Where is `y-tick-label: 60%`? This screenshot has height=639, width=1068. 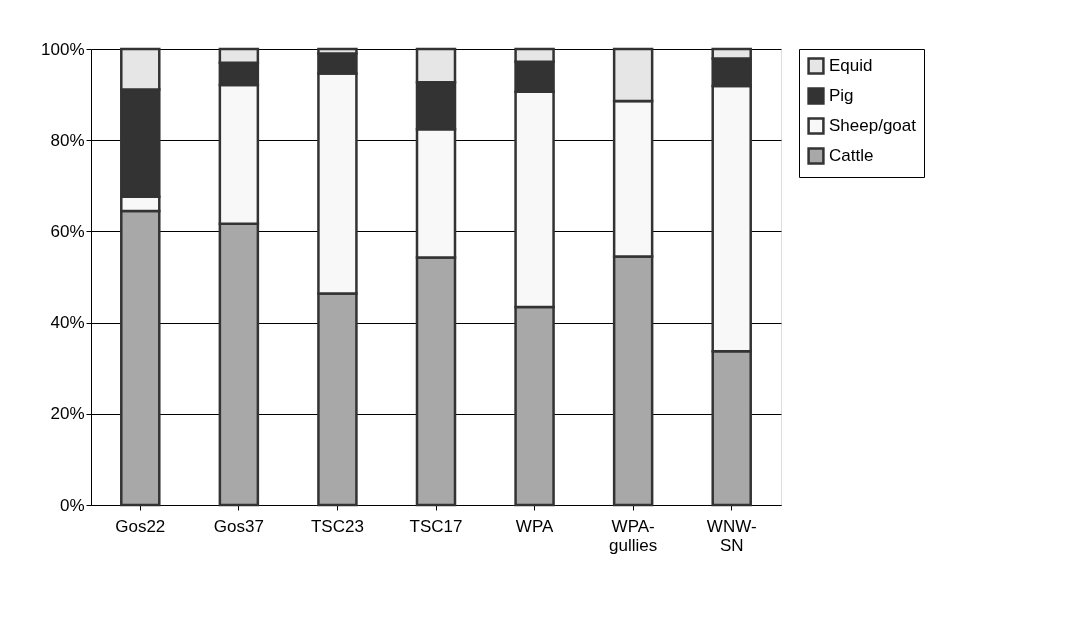 y-tick-label: 60% is located at coordinates (67, 231).